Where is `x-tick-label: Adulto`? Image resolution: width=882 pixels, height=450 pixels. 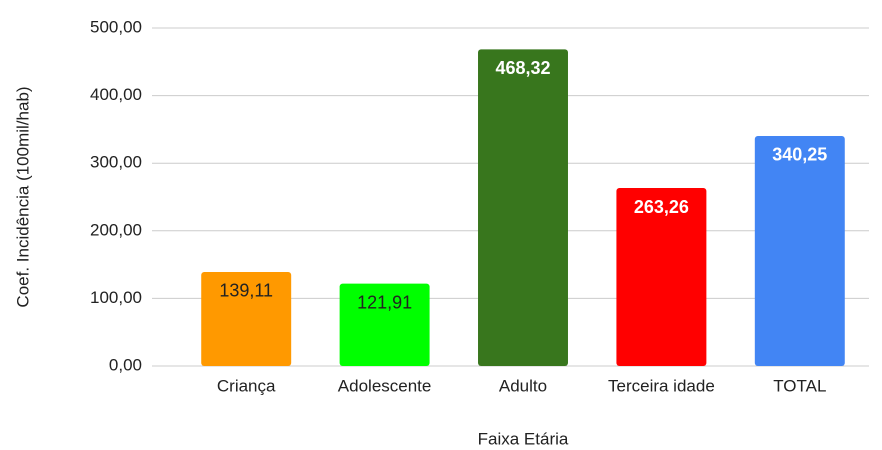 x-tick-label: Adulto is located at coordinates (523, 385).